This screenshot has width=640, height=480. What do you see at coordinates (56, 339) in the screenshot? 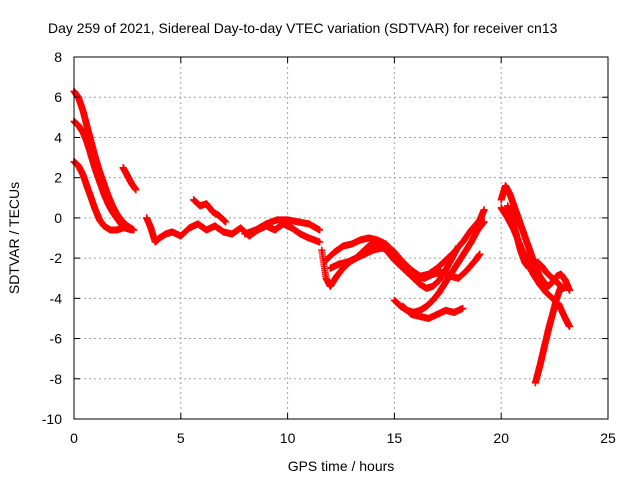
I see `y-tick-label: -6` at bounding box center [56, 339].